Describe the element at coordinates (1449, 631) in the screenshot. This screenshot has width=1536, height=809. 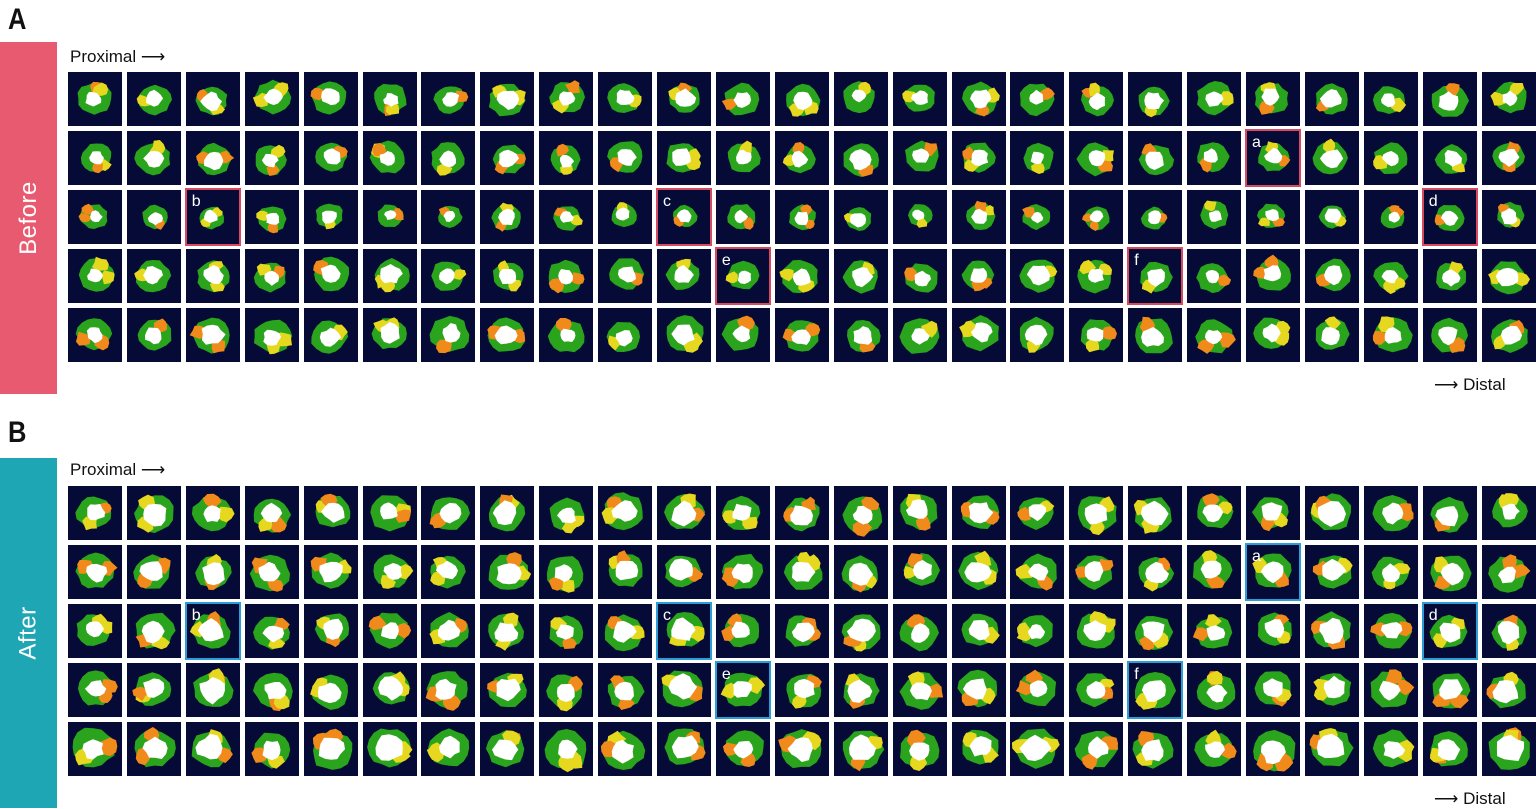
I see `highlight-box-d: d` at that location.